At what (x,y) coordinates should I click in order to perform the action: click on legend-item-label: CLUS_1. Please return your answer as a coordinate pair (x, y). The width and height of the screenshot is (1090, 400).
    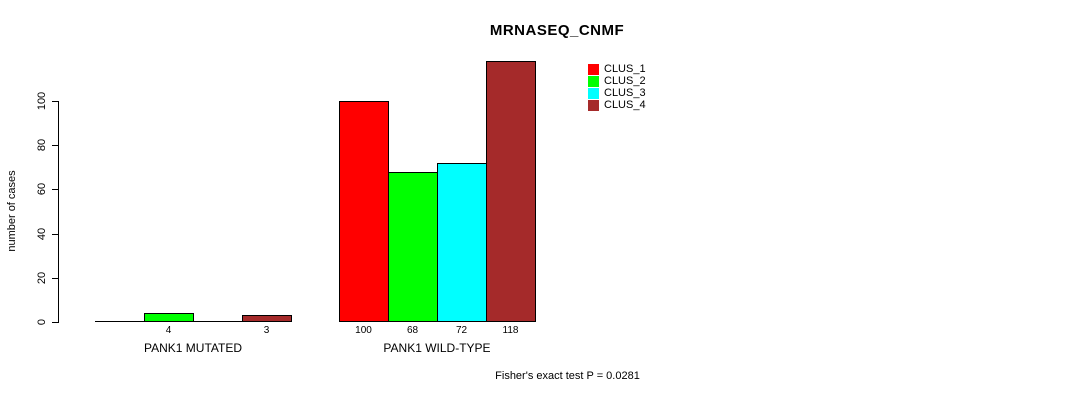
    Looking at the image, I should click on (625, 69).